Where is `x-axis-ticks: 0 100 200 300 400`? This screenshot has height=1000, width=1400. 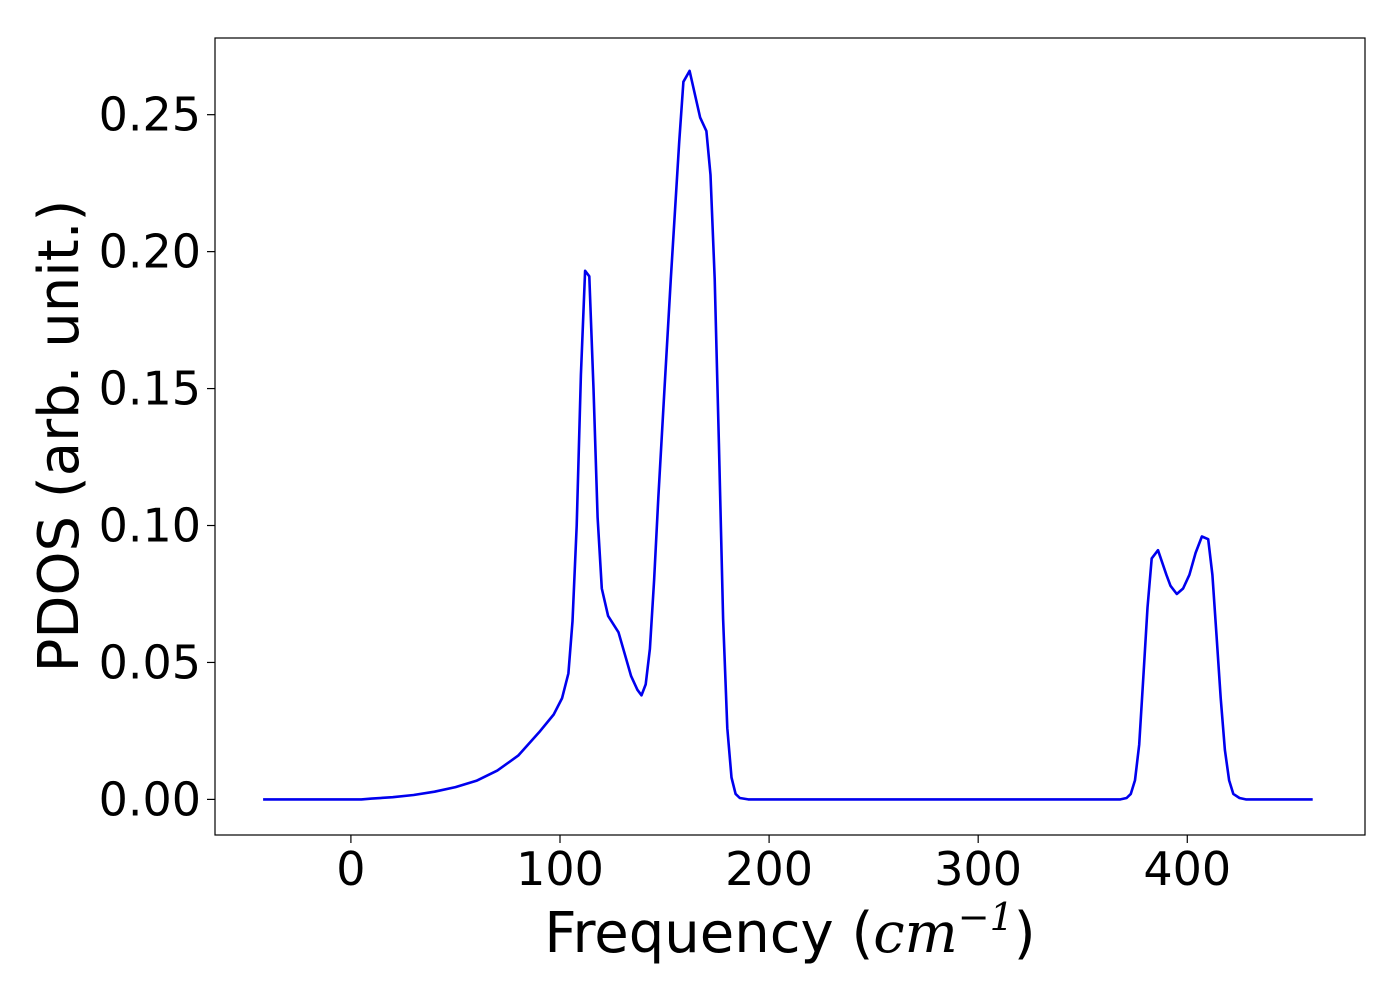 x-axis-ticks: 0 100 200 300 400 is located at coordinates (783, 865).